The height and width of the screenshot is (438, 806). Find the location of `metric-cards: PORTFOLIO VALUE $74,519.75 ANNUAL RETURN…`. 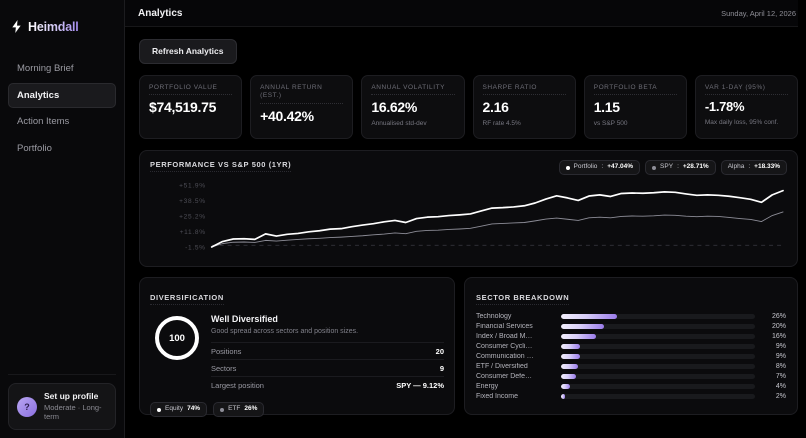

metric-cards: PORTFOLIO VALUE $74,519.75 ANNUAL RETURN… is located at coordinates (469, 107).